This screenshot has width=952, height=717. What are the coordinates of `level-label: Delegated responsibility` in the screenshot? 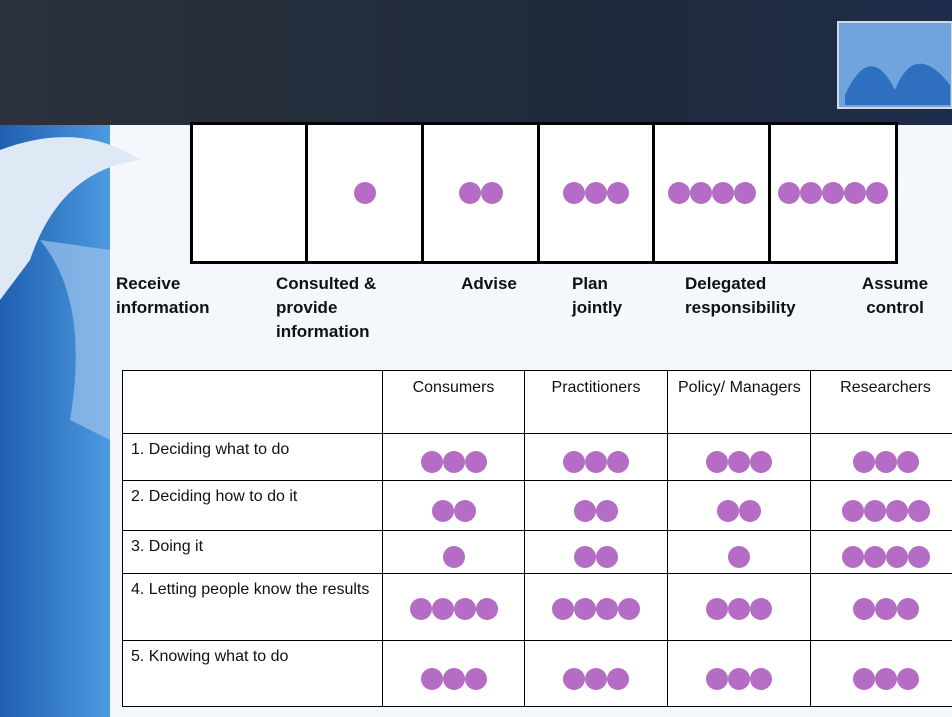 It's located at (740, 295).